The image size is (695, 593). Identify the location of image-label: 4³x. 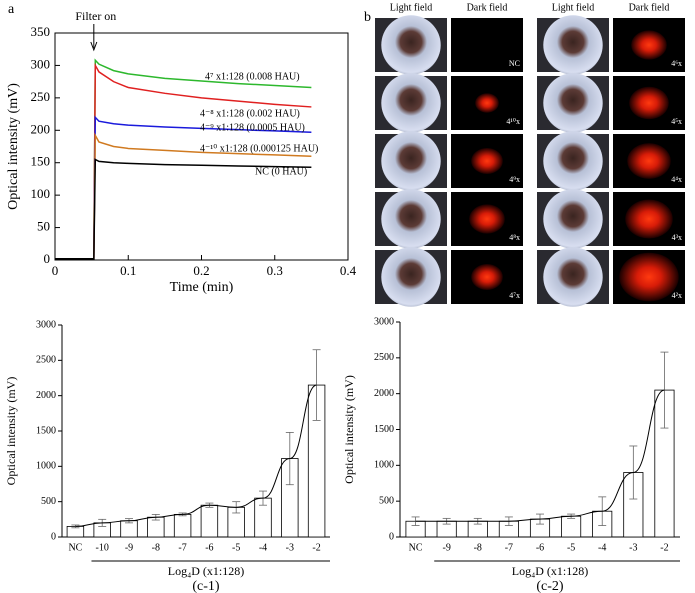
(677, 237).